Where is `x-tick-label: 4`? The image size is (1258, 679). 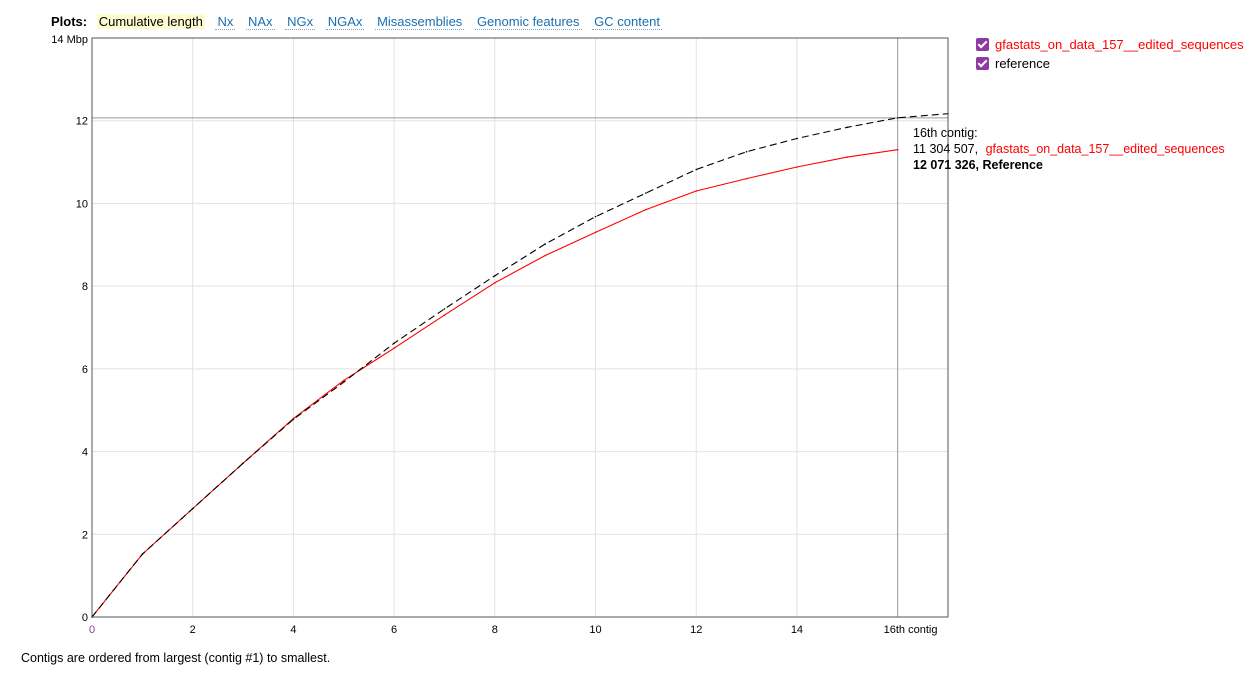 x-tick-label: 4 is located at coordinates (293, 630).